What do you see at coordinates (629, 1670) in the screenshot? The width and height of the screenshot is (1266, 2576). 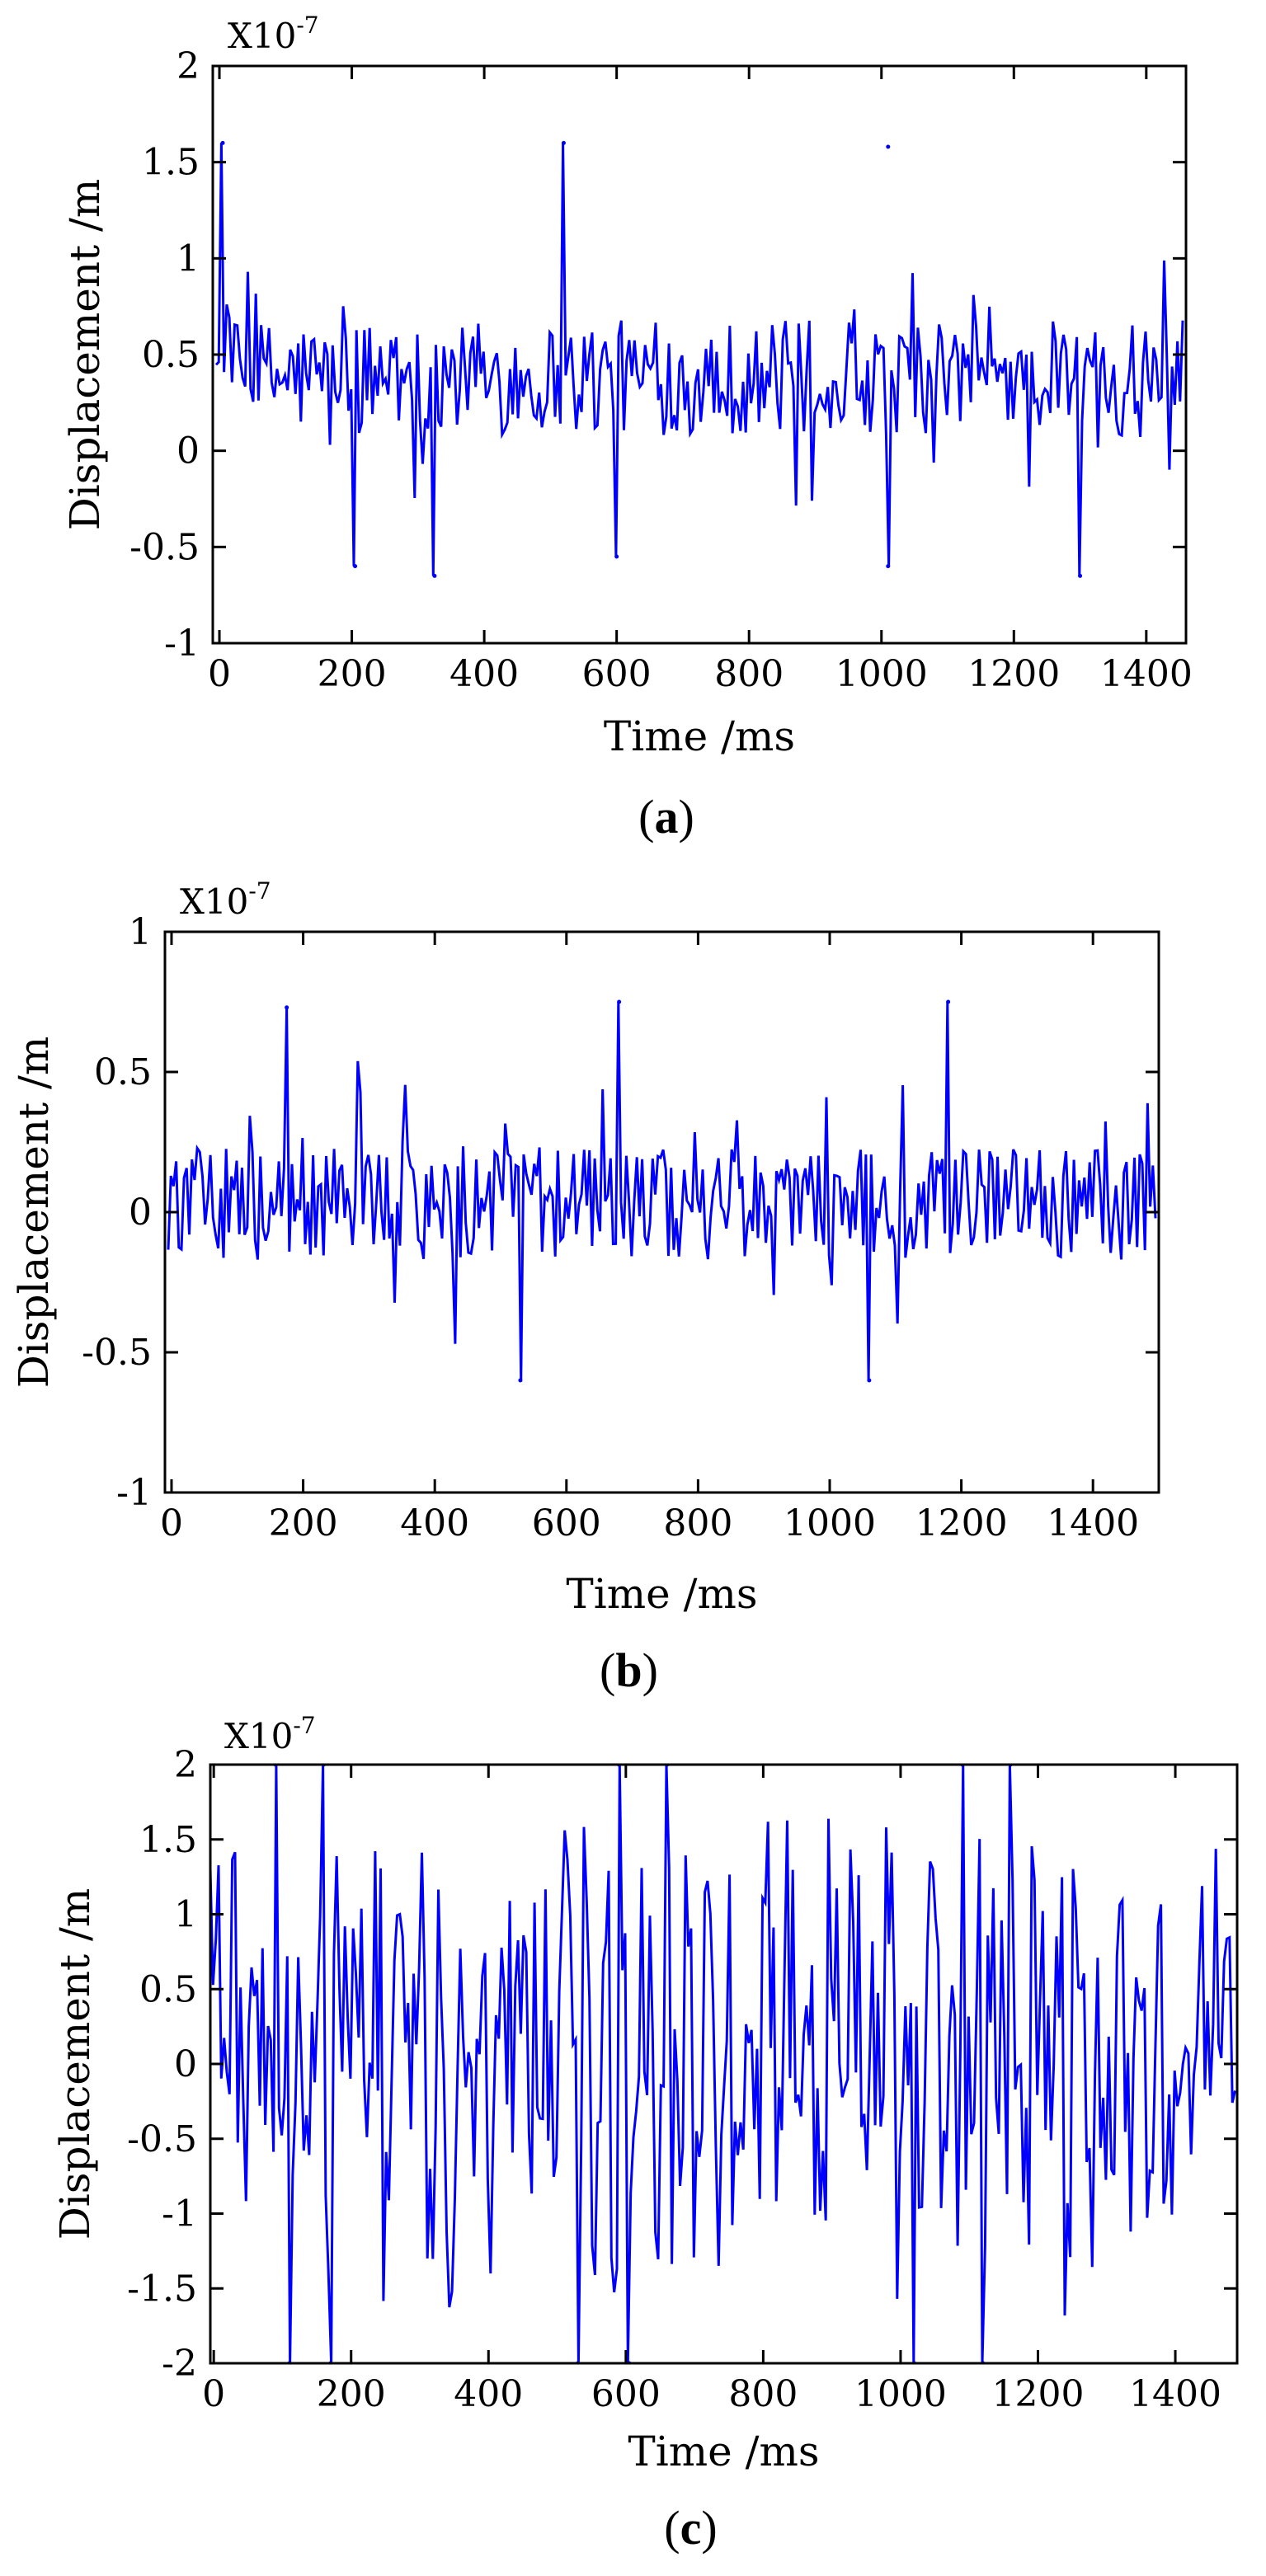 I see `subfigure-caption: (b)` at bounding box center [629, 1670].